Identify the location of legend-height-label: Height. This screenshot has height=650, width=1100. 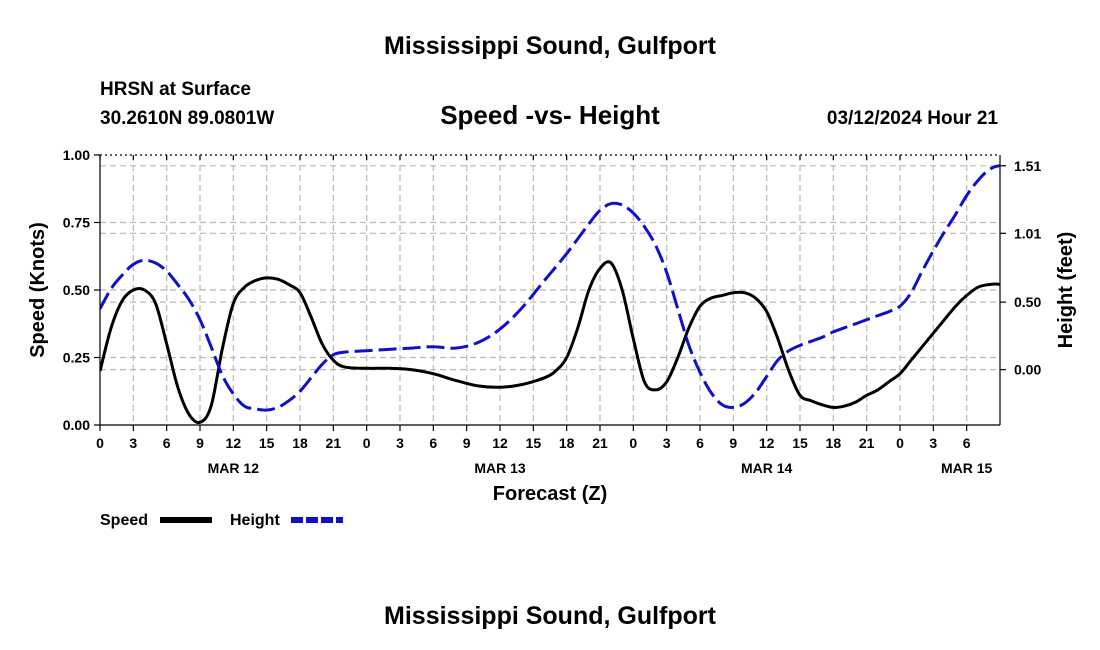
(255, 520).